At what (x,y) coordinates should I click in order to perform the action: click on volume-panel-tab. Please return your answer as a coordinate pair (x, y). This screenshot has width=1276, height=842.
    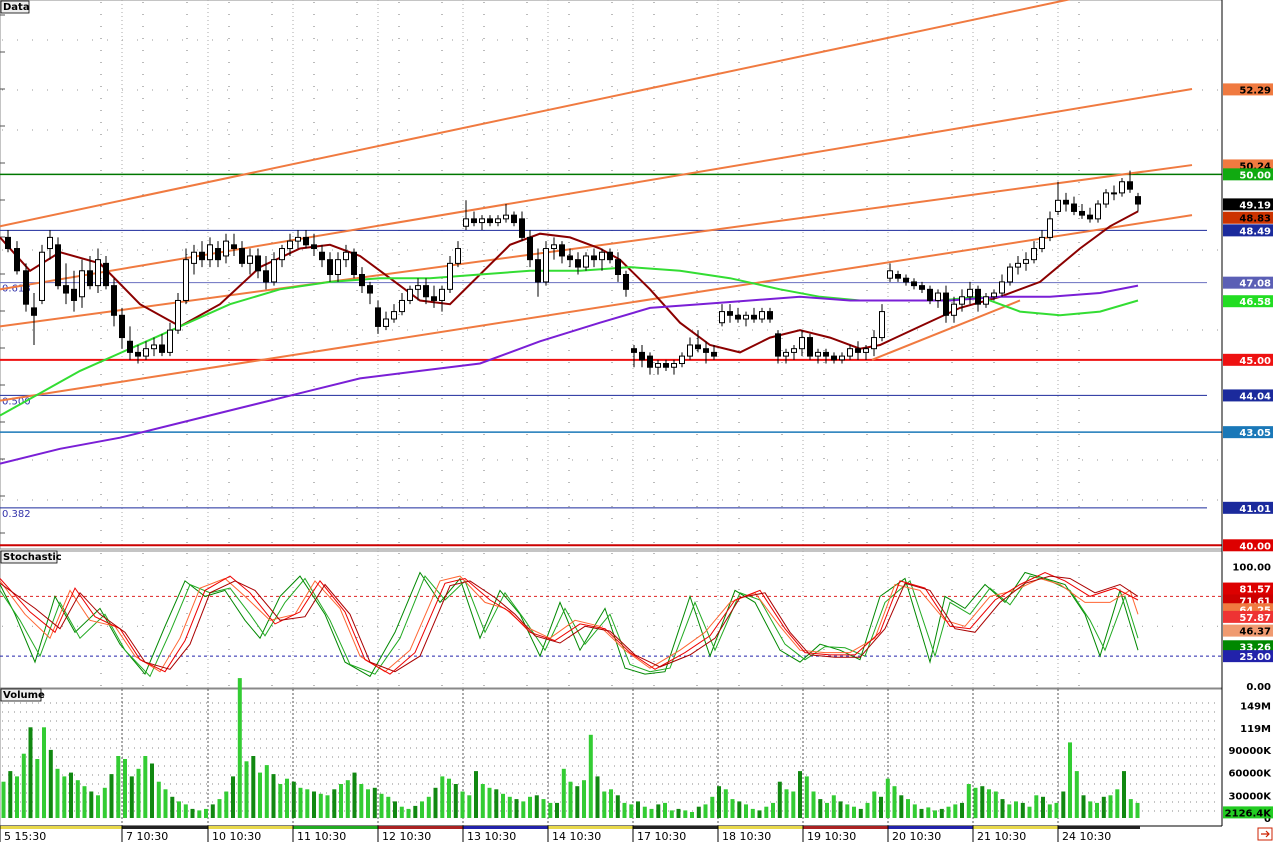
    Looking at the image, I should click on (21, 695).